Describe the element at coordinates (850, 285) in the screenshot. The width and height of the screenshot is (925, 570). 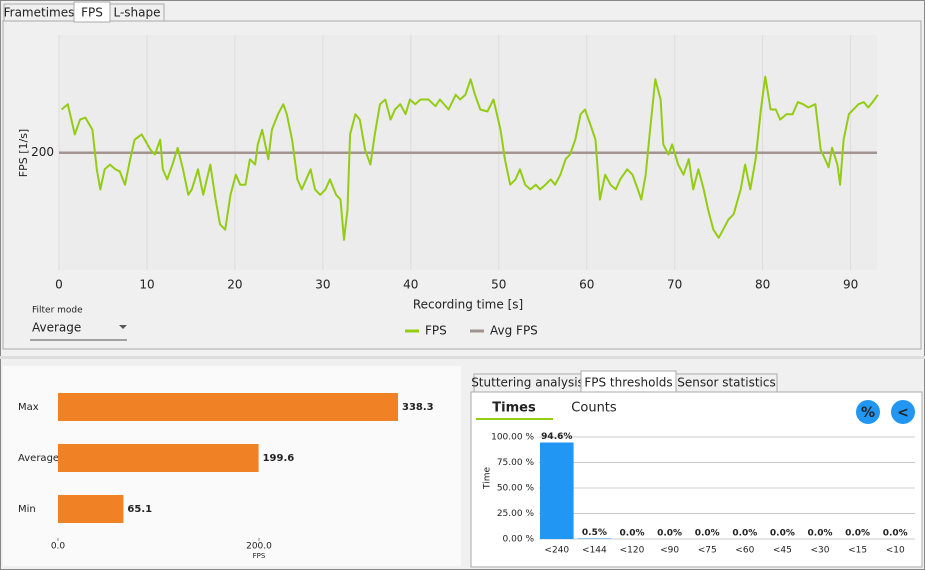
I see `x-tick-label: 90` at that location.